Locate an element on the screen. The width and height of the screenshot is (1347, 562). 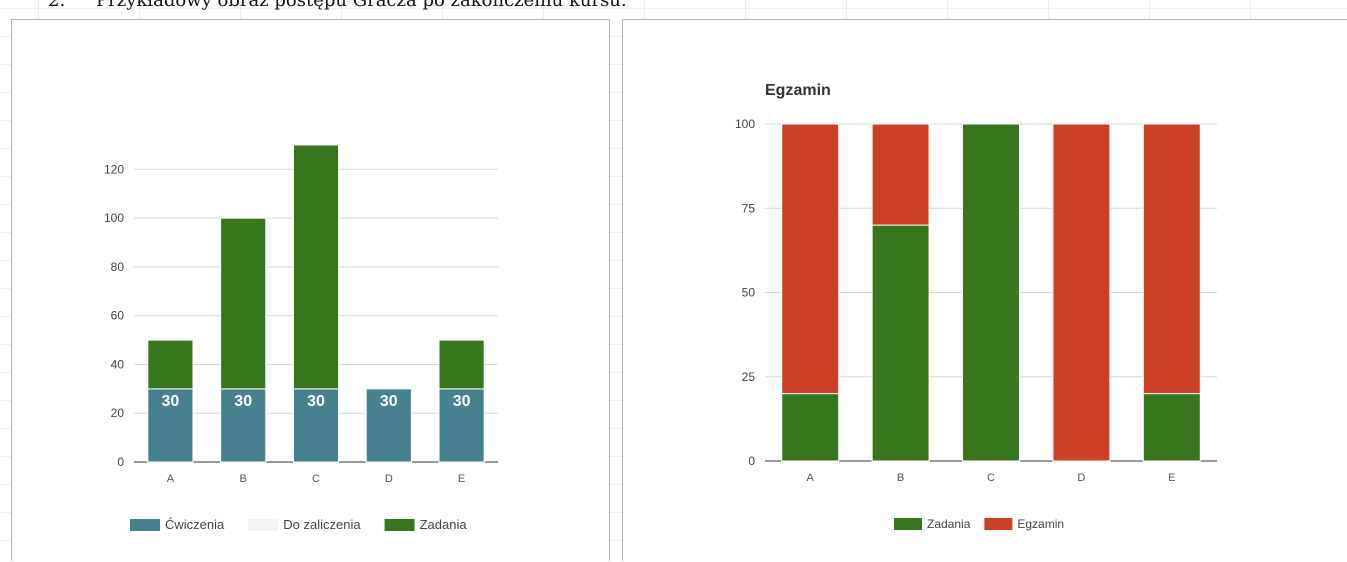
chart-title: Egzamin is located at coordinates (798, 90).